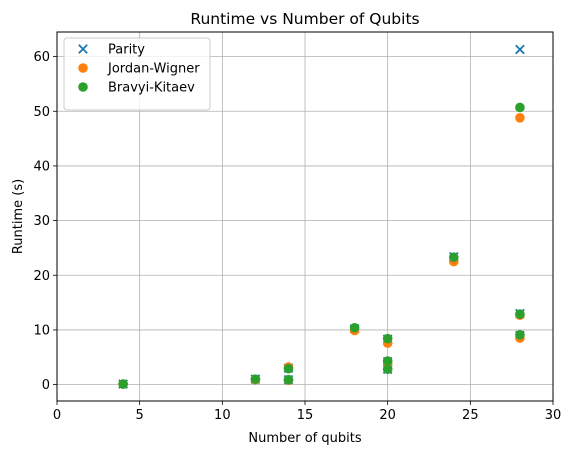 This screenshot has width=571, height=459. I want to click on y-tick-label: 0, so click(46, 385).